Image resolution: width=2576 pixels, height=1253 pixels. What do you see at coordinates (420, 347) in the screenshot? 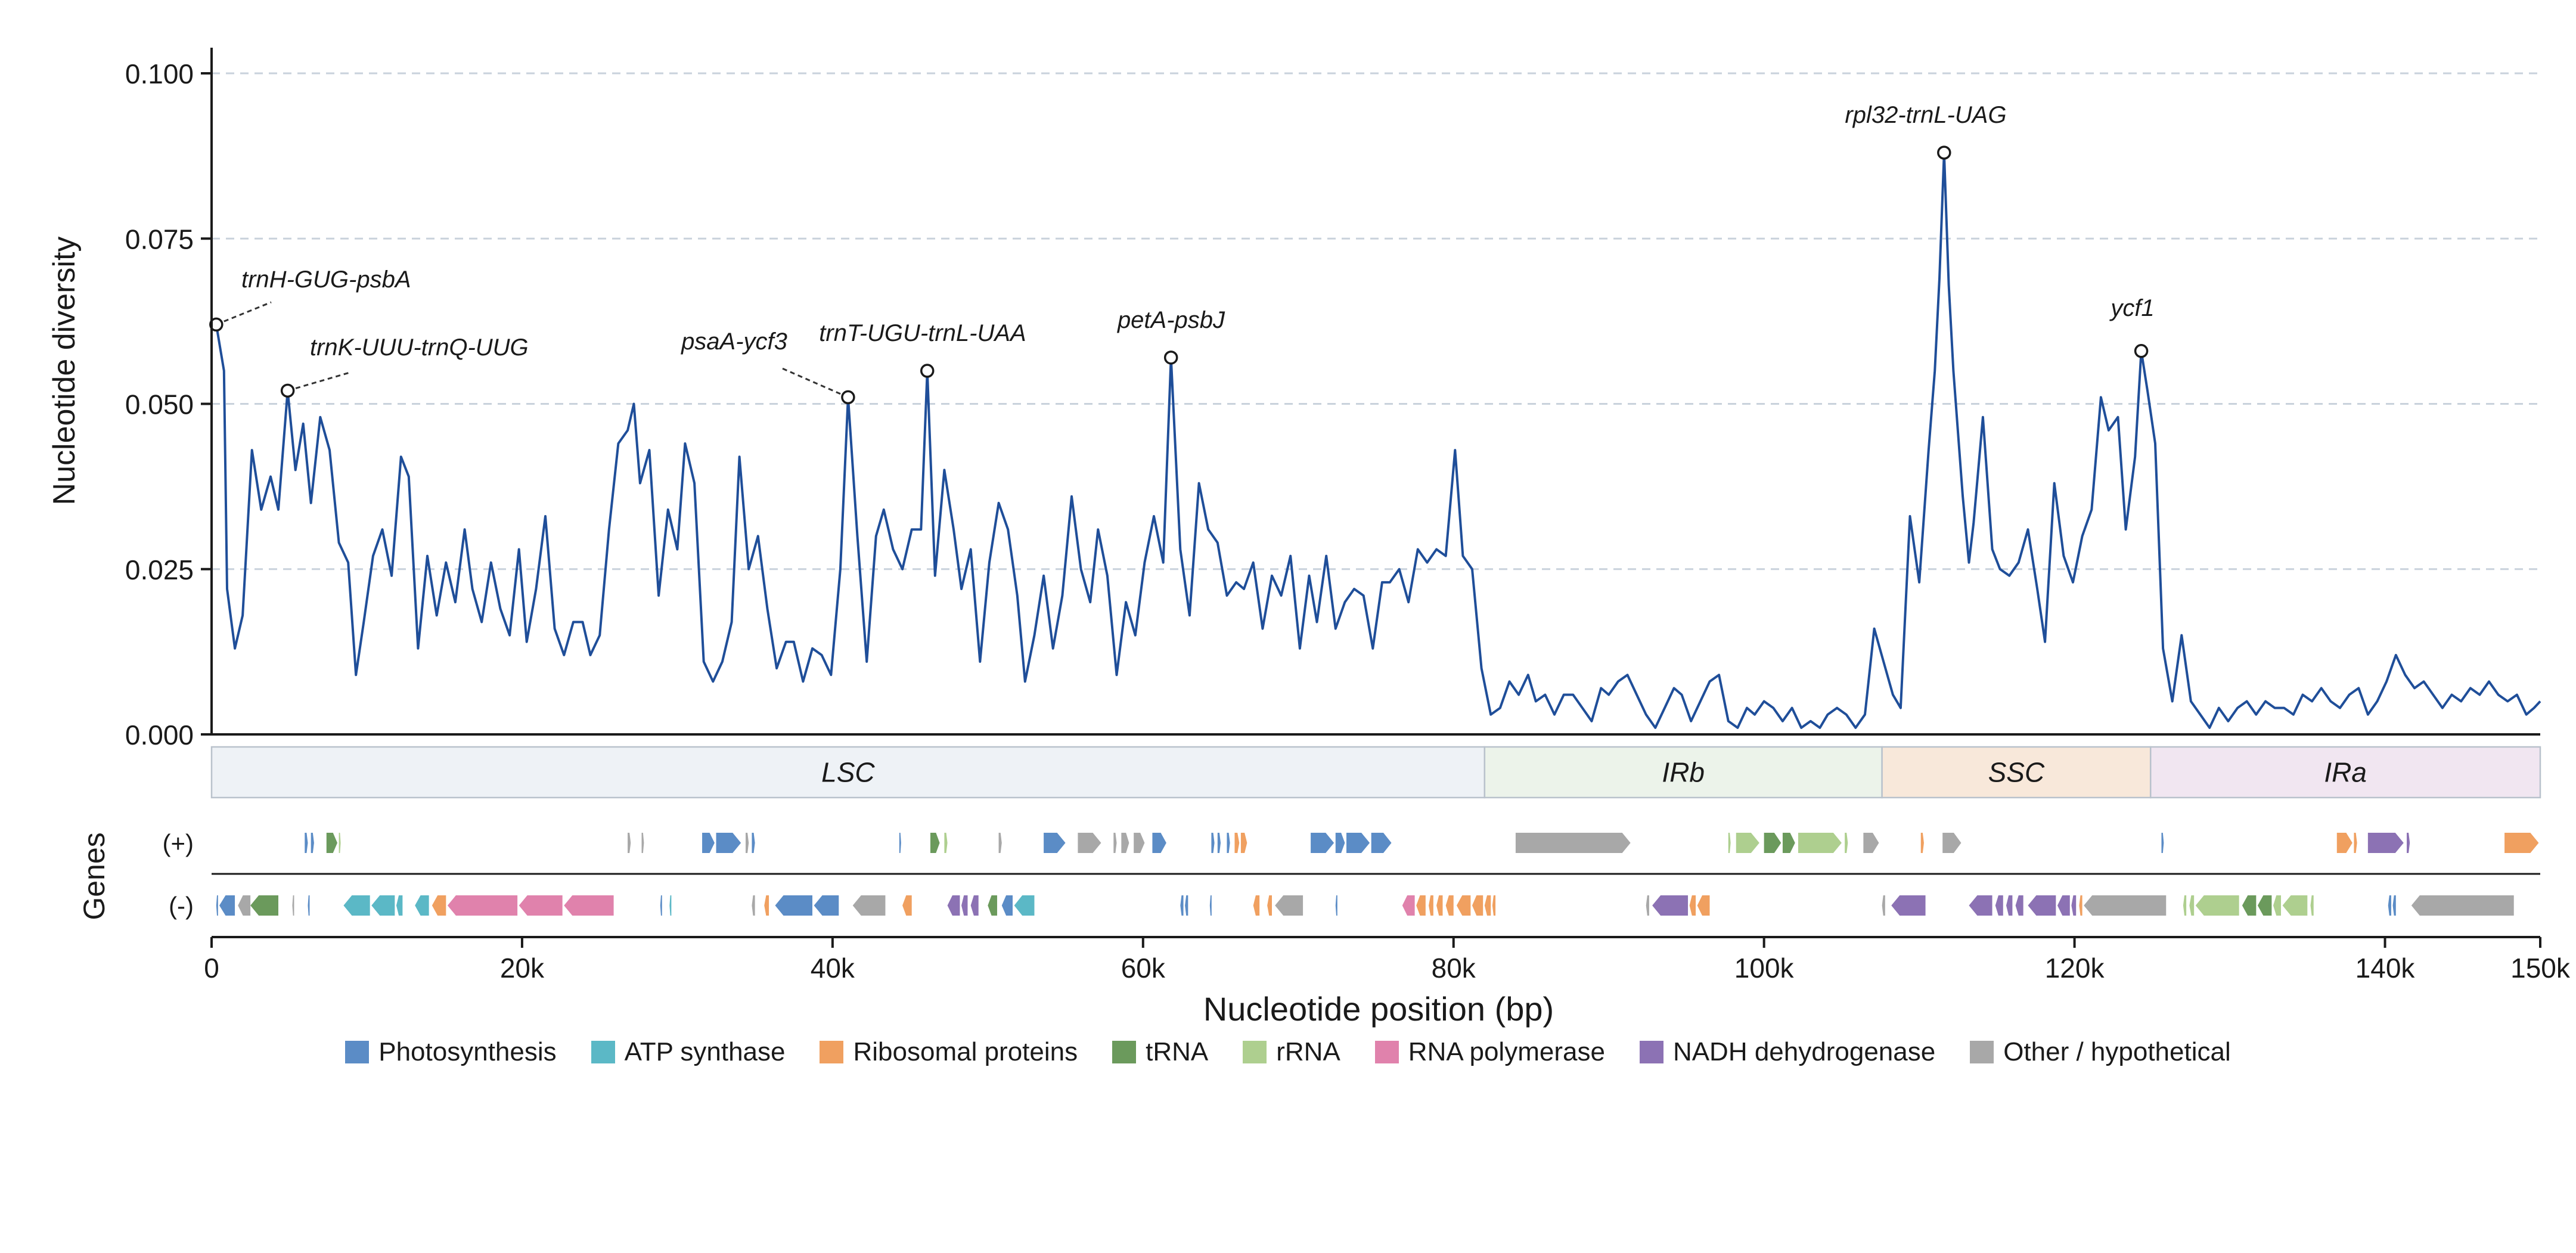
I see `peak-label: trnK-UUU-trnQ-UUG` at bounding box center [420, 347].